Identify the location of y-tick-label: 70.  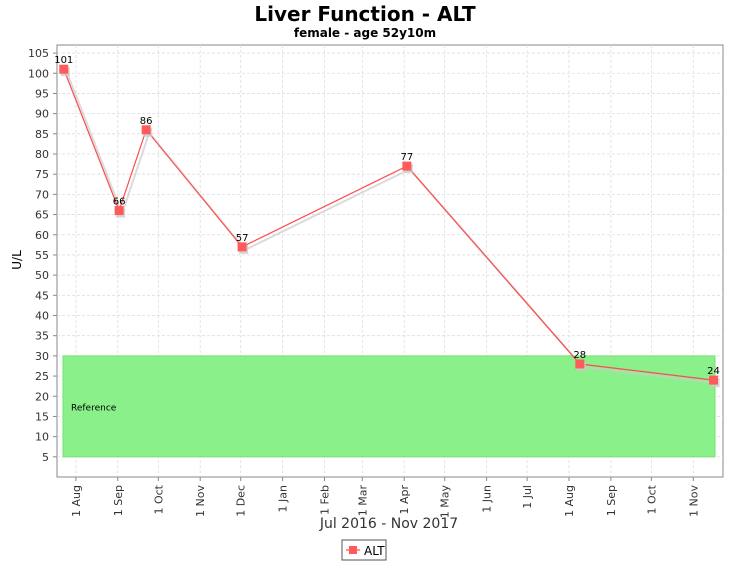
(42, 194).